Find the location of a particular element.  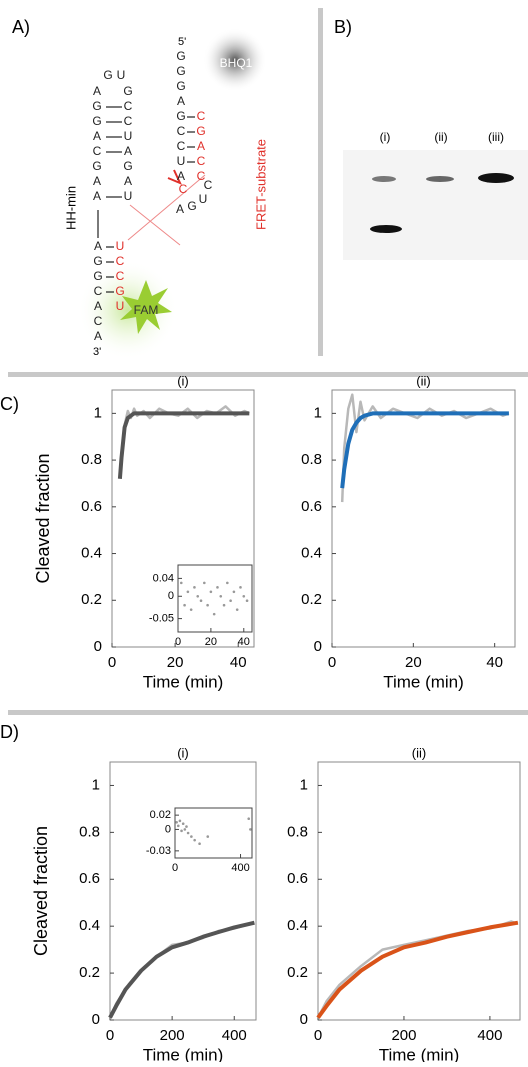

y-tick-label: -0.05 is located at coordinates (161, 619).